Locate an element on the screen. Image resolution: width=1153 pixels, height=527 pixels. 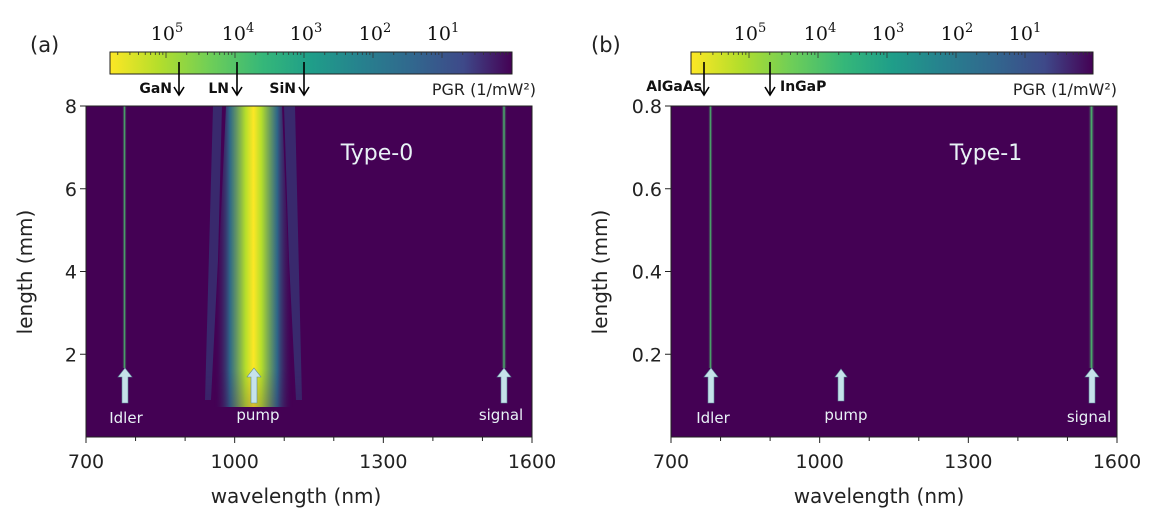
panel-label: (a) is located at coordinates (44, 45).